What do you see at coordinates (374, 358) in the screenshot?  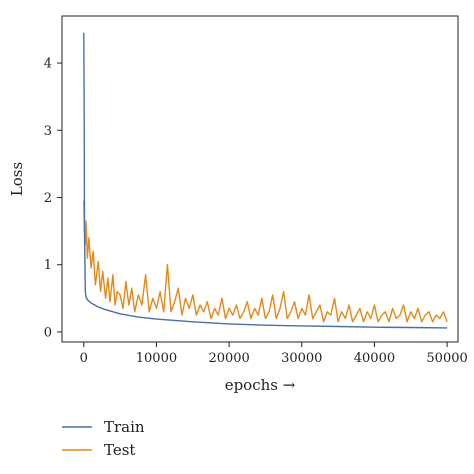 I see `x-tick-label: 40000` at bounding box center [374, 358].